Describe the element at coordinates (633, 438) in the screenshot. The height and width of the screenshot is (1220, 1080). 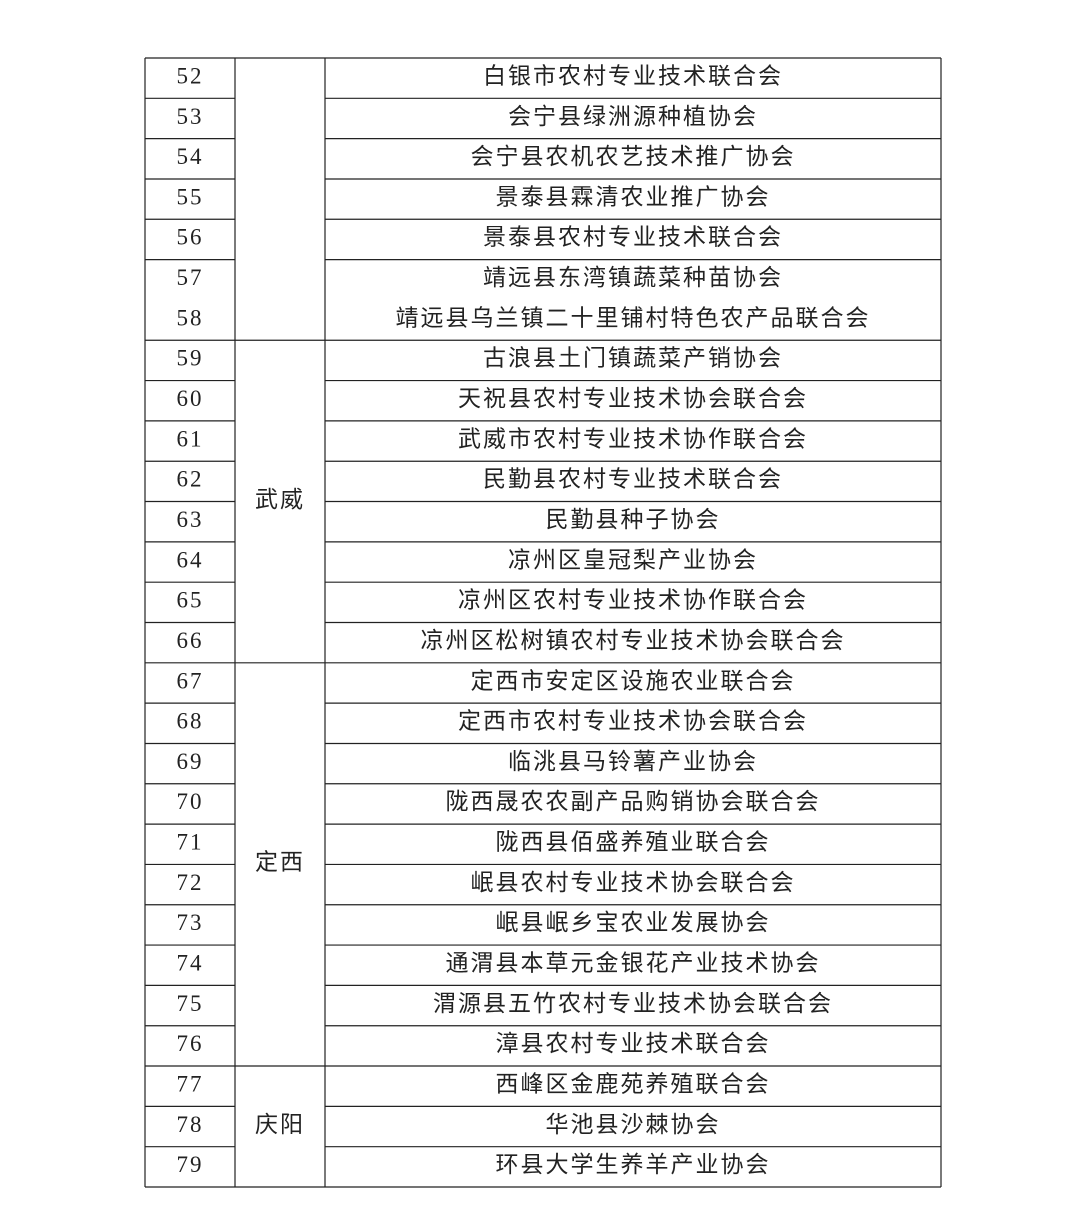
I see `association-name: 武威市农村专业技术协作联合会` at that location.